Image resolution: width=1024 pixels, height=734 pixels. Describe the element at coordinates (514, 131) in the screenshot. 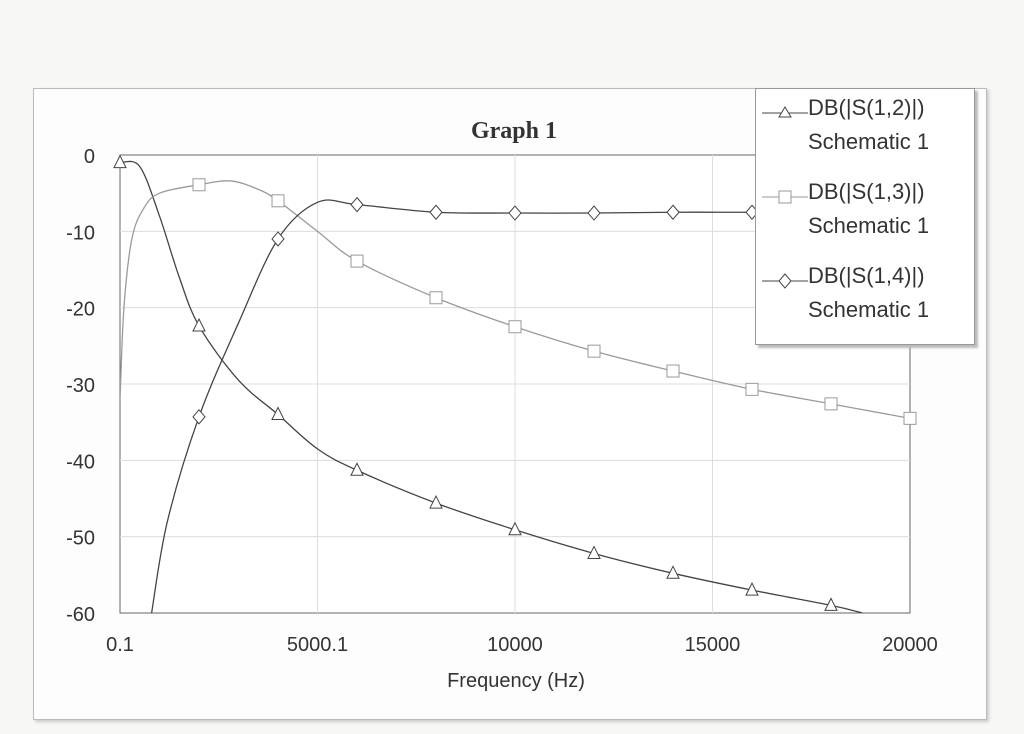

I see `chart-title: Graph 1` at that location.